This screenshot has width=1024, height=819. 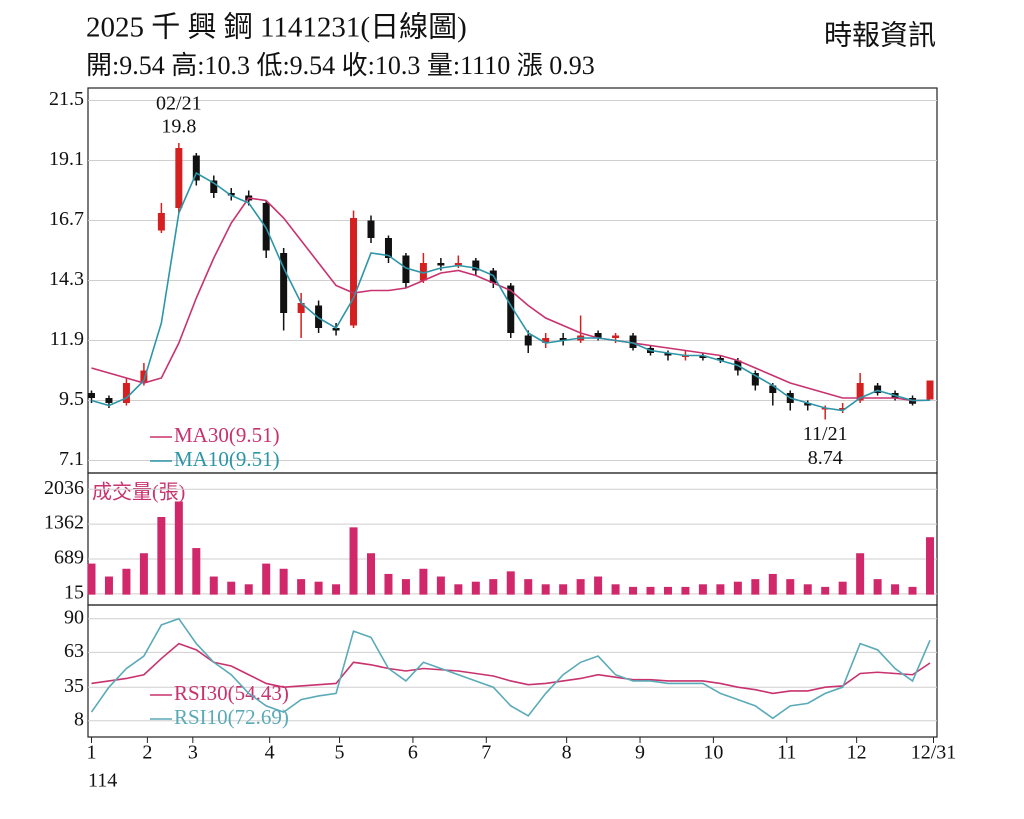 I want to click on legend-label: MA30(9.51), so click(x=227, y=435).